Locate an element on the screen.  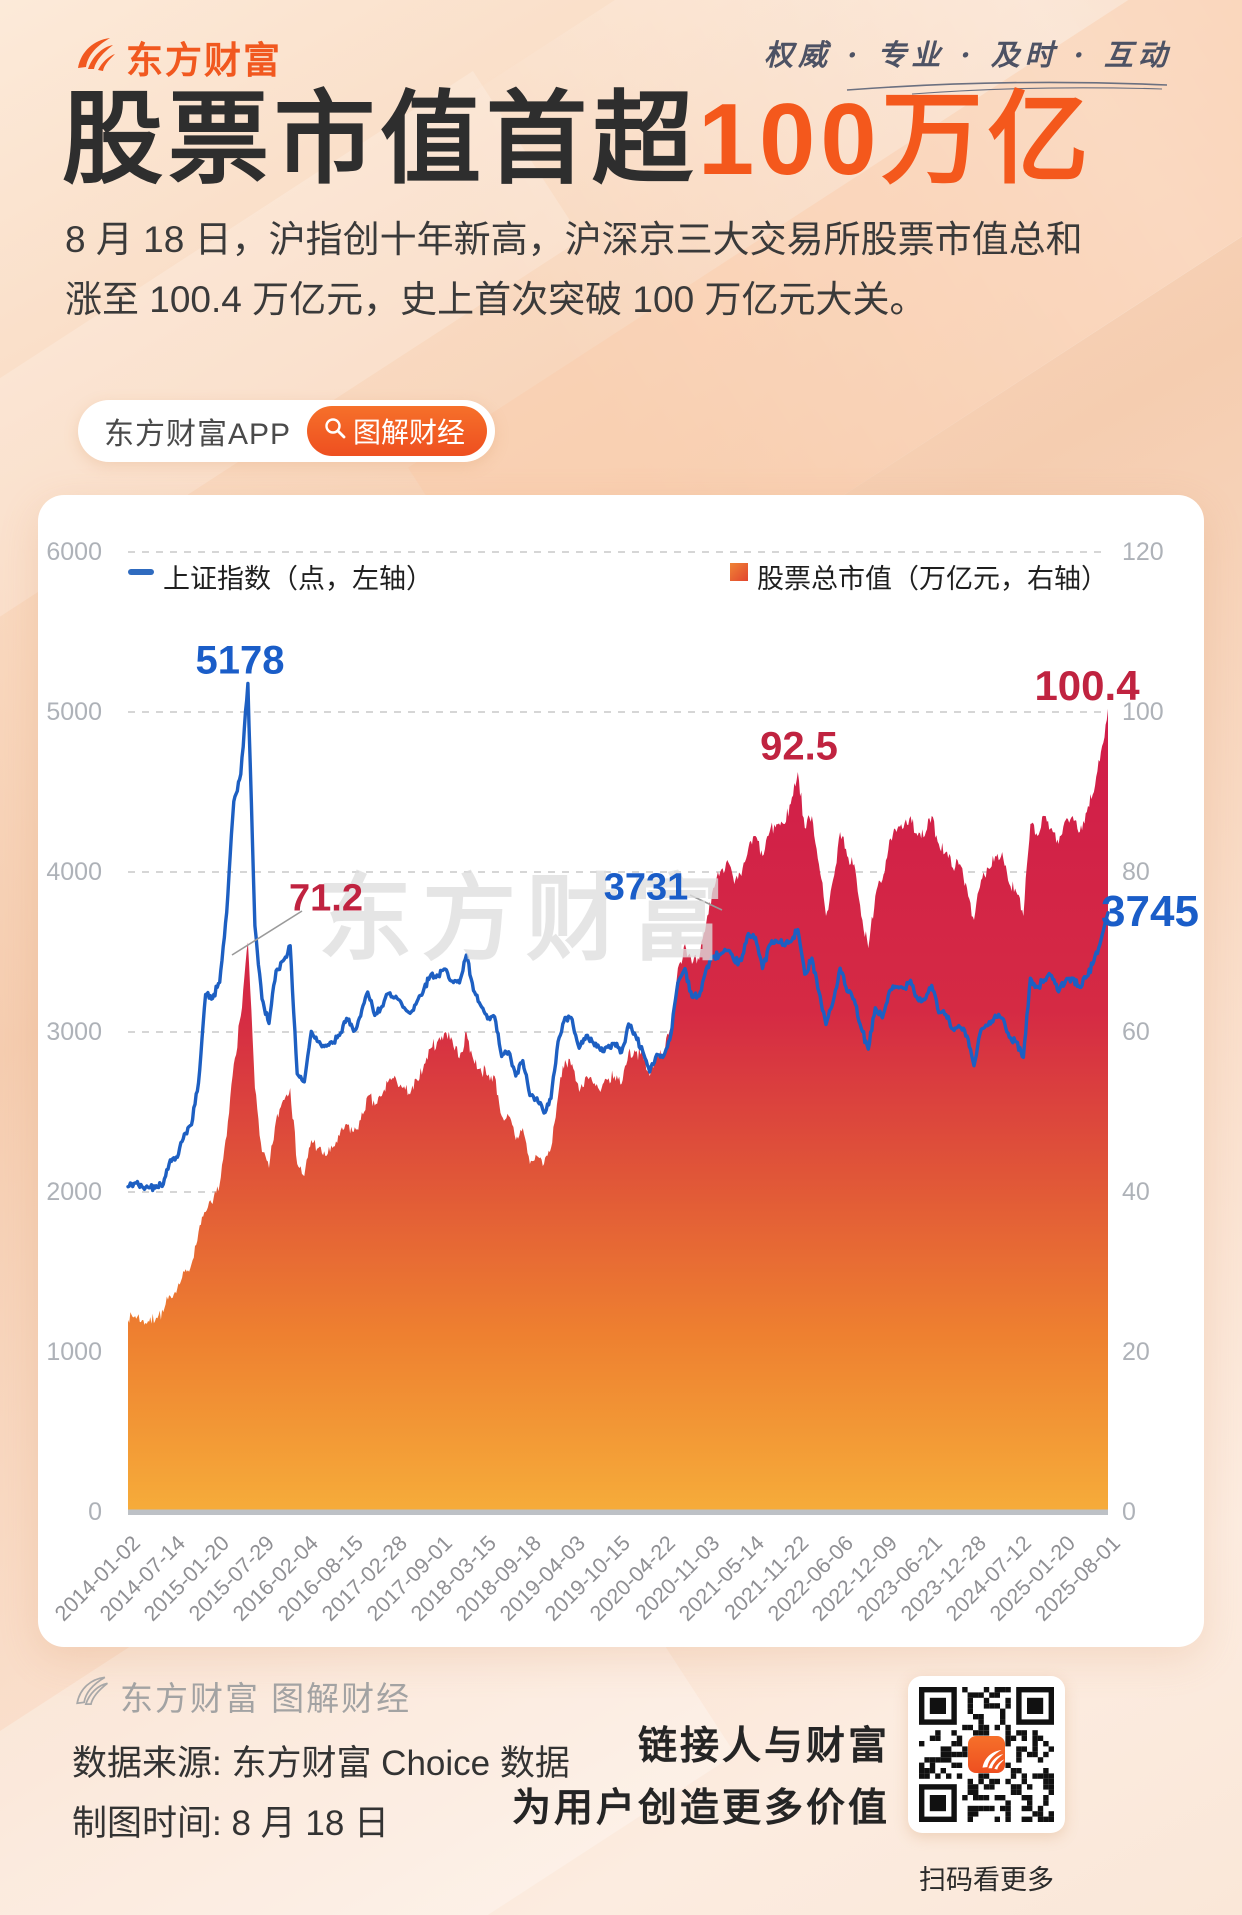
intro-line: 8 月 18 日，沪指创十年新高，沪深京三大交易所股票市值总和 is located at coordinates (574, 239).